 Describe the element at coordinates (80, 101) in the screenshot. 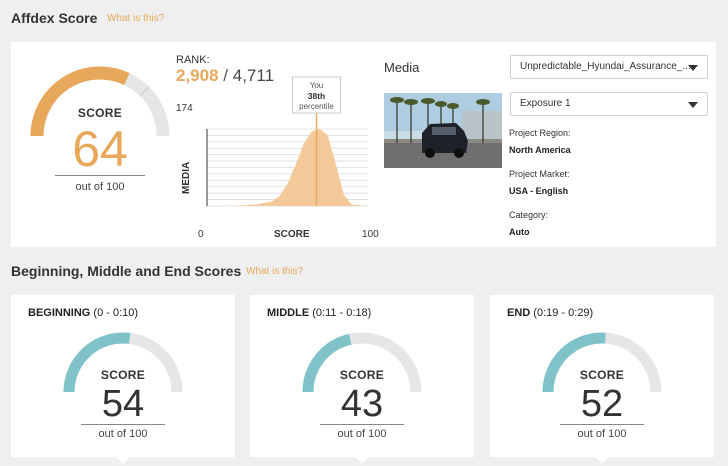

I see `affdex-gauge-fill` at that location.